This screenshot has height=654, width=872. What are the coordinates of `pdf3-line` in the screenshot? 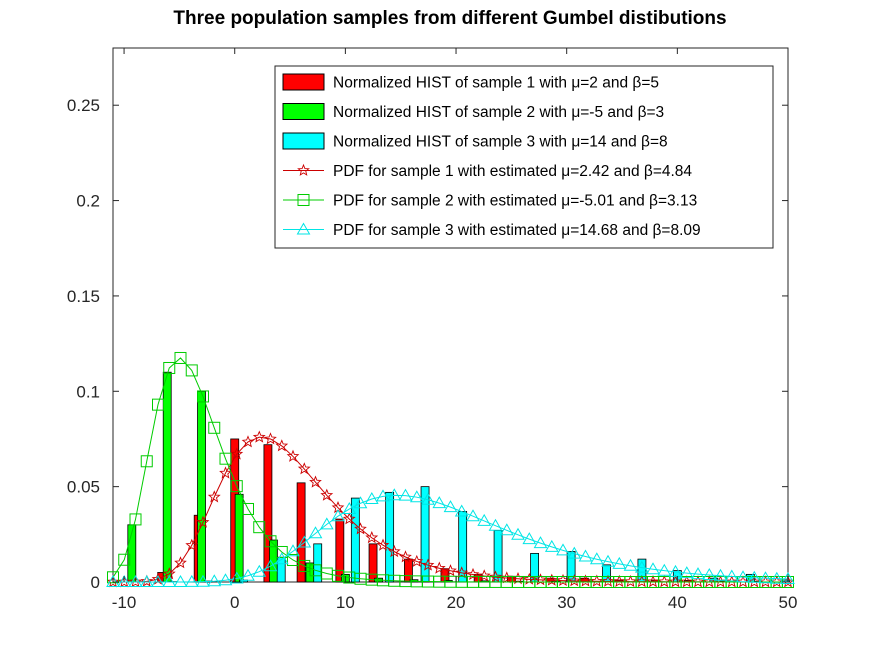 It's located at (451, 538).